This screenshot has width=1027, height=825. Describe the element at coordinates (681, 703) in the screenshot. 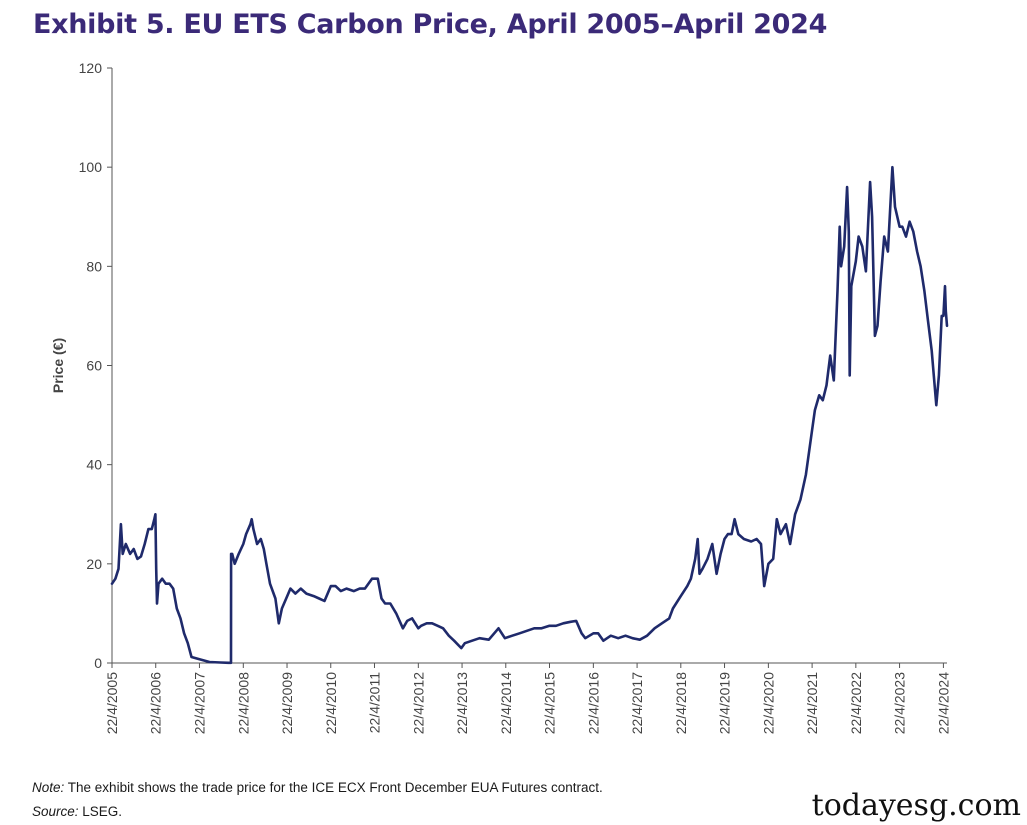

I see `x-tick-label: 22/4/2018` at that location.